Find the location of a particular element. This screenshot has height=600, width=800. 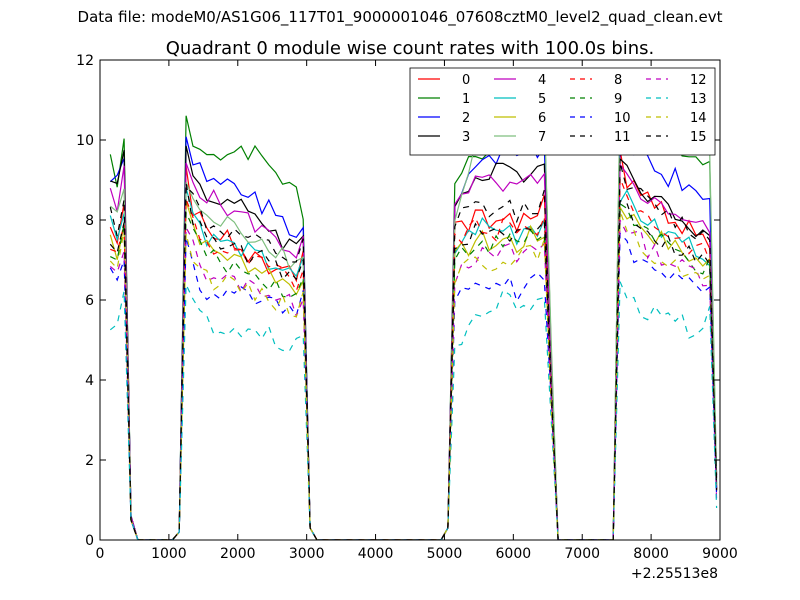

x-tick-label: 5000 is located at coordinates (445, 554).